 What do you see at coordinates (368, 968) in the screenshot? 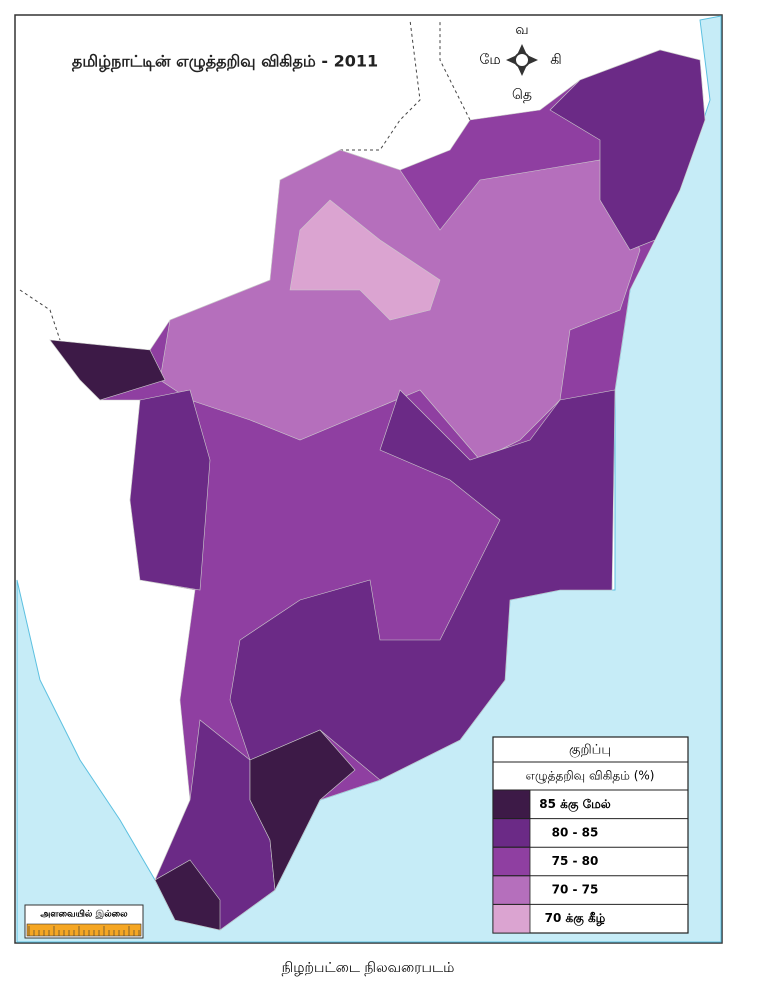
I see `caption: நிழற்பட்டை நிலவரைபடம்` at bounding box center [368, 968].